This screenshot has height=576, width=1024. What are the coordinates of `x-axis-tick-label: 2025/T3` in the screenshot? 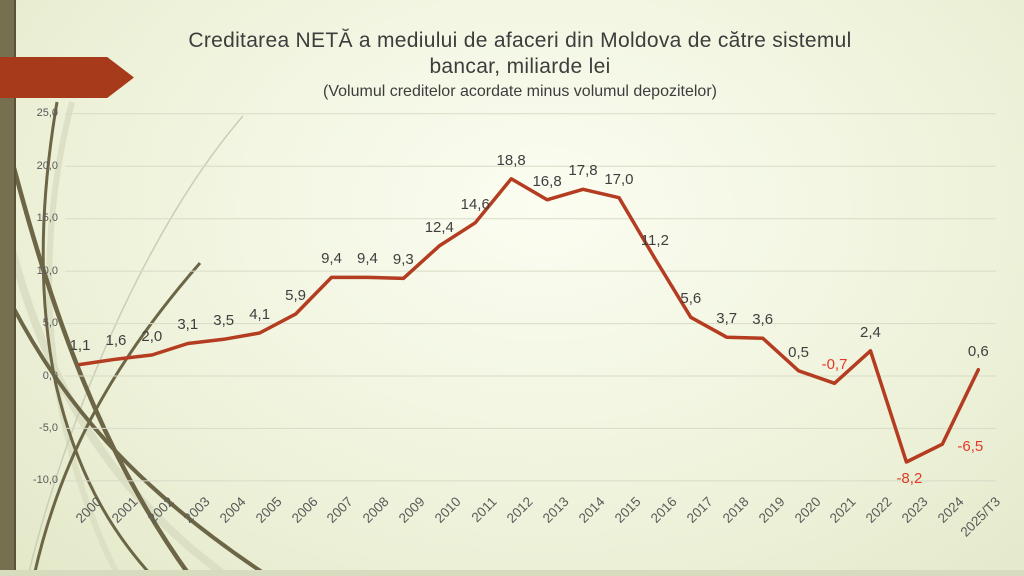 It's located at (980, 517).